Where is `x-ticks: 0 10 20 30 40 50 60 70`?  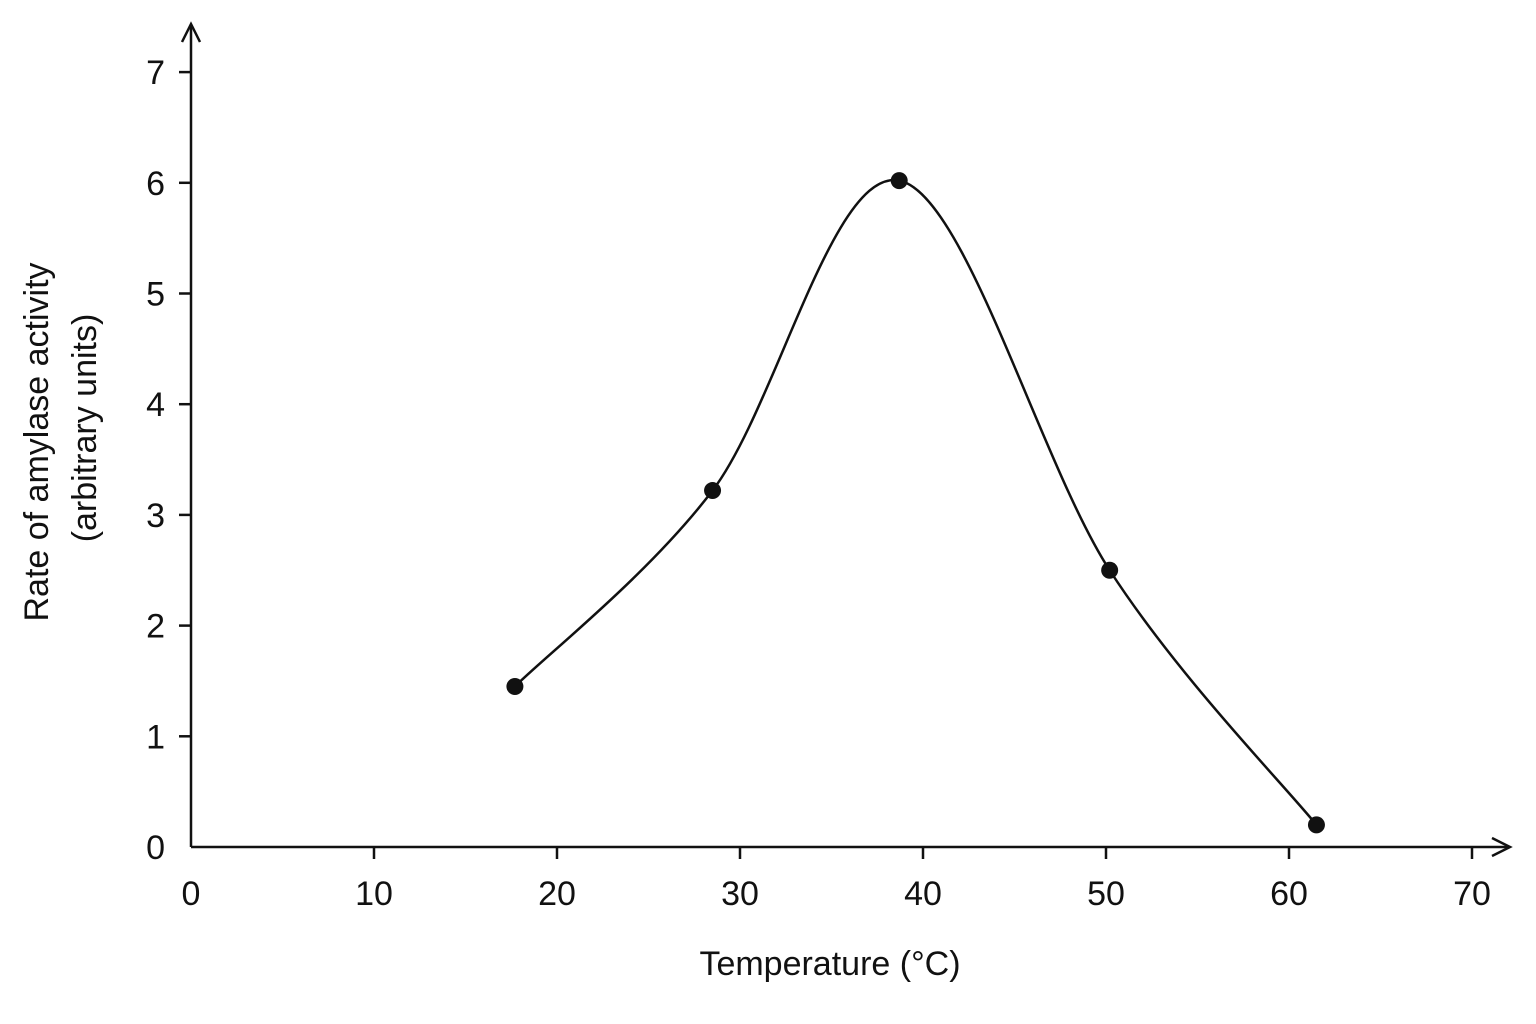 x-ticks: 0 10 20 30 40 50 60 70 is located at coordinates (836, 880).